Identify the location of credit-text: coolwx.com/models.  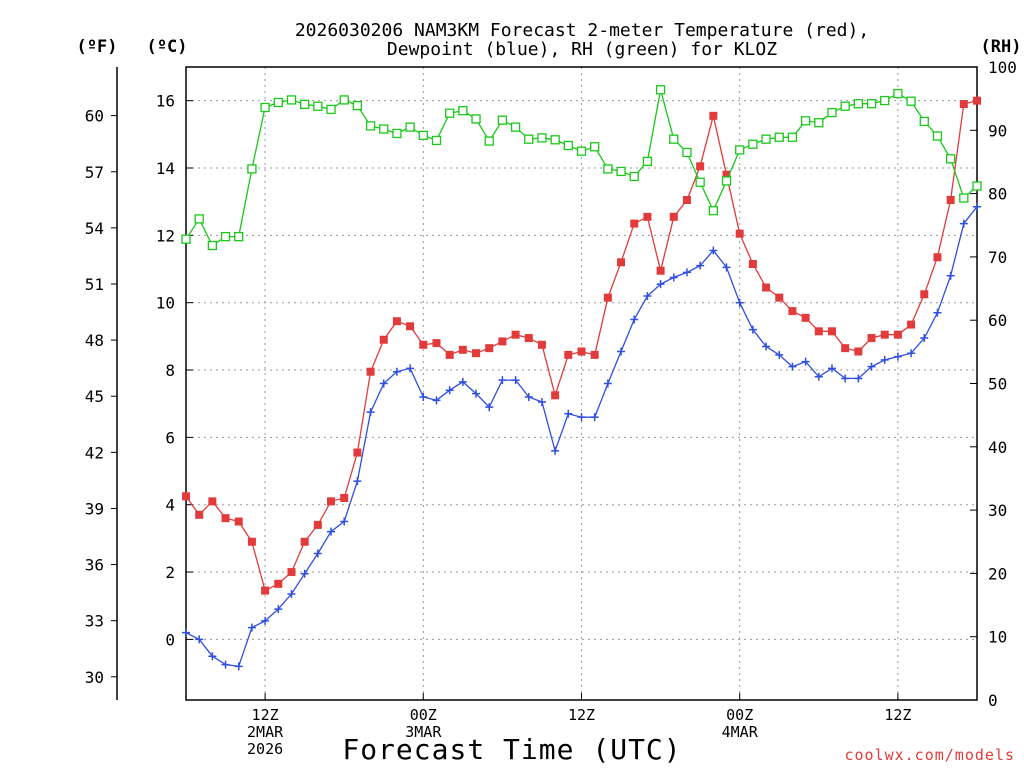
(929, 755).